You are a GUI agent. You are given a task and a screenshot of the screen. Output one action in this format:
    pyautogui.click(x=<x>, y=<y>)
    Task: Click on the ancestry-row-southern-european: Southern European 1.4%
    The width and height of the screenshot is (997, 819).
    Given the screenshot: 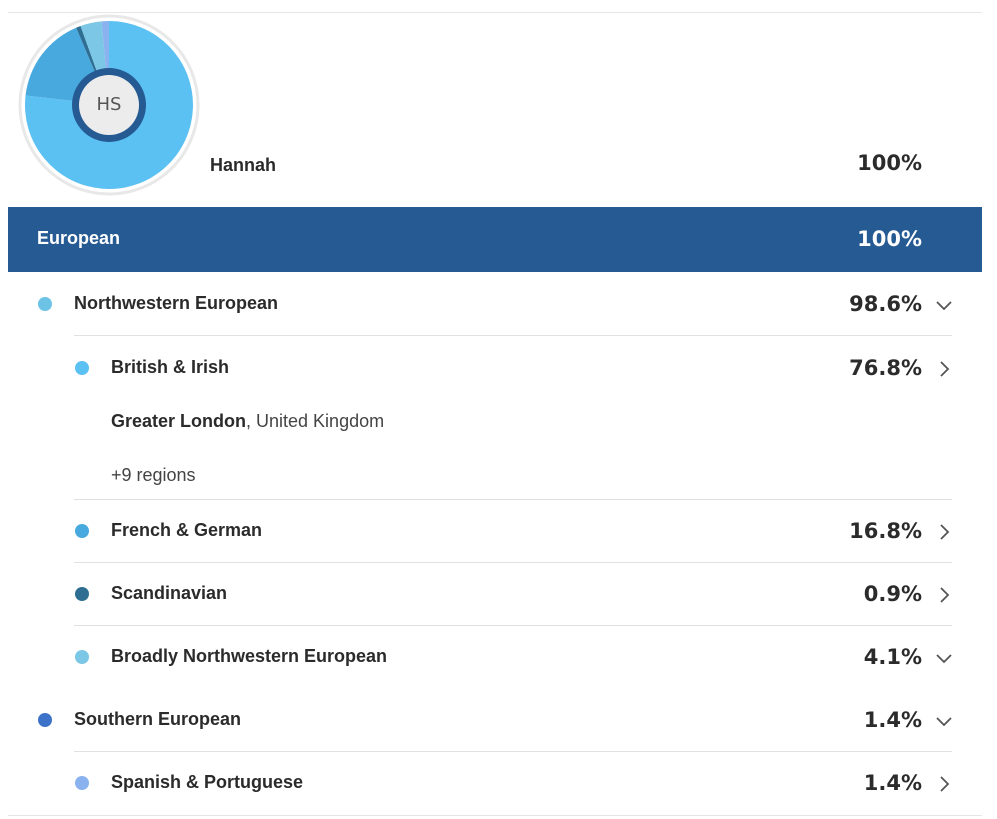 What is the action you would take?
    pyautogui.click(x=495, y=720)
    